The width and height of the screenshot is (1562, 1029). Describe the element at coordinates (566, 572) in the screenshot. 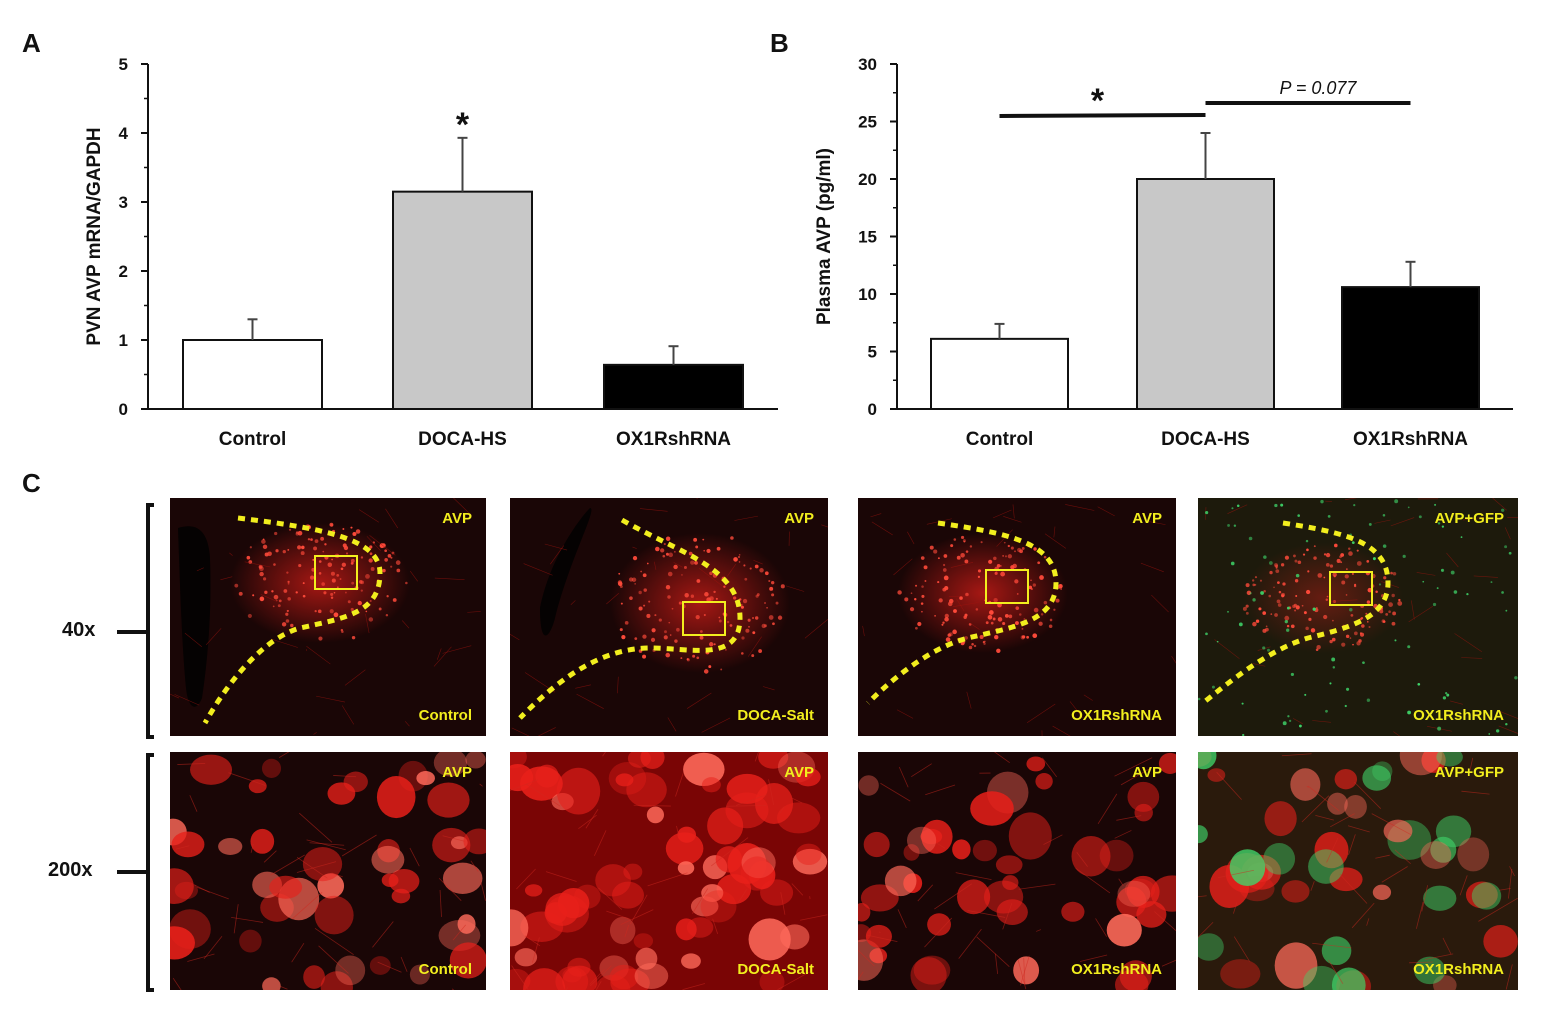

I see `ventricle` at that location.